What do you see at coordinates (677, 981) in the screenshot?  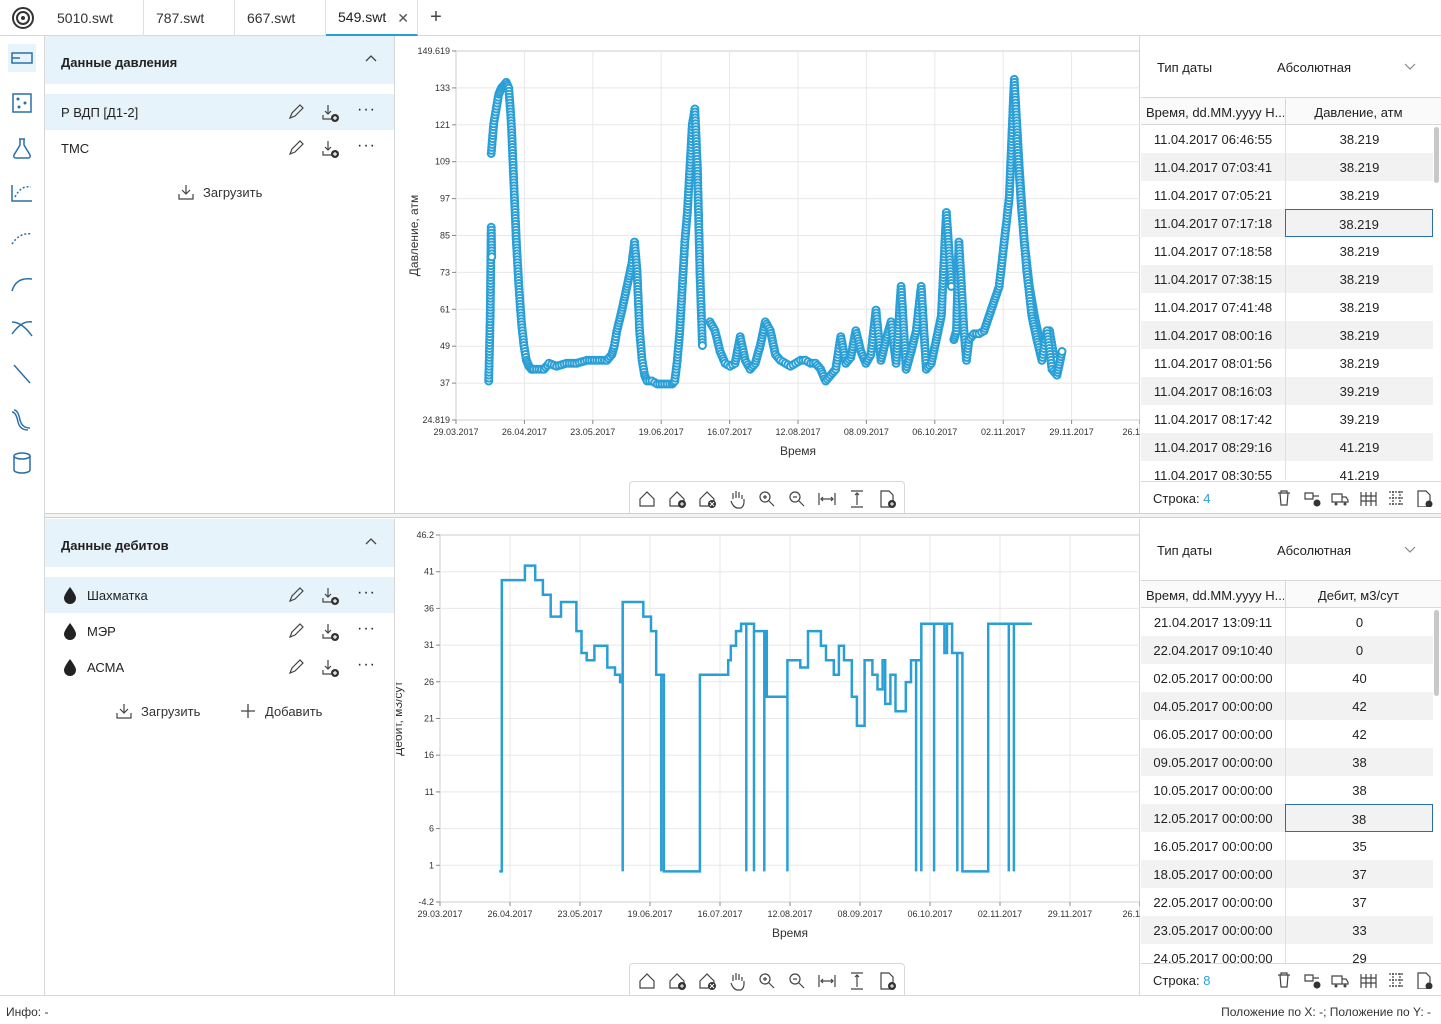 I see `add-home-icon` at bounding box center [677, 981].